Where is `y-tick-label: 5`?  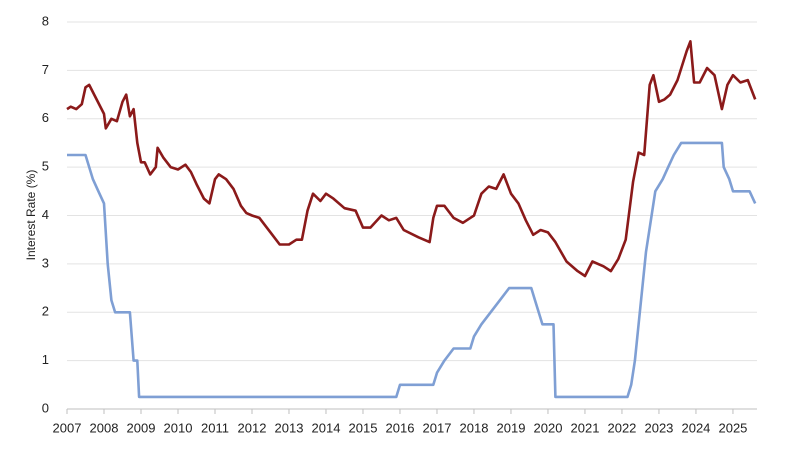
y-tick-label: 5 is located at coordinates (45, 166).